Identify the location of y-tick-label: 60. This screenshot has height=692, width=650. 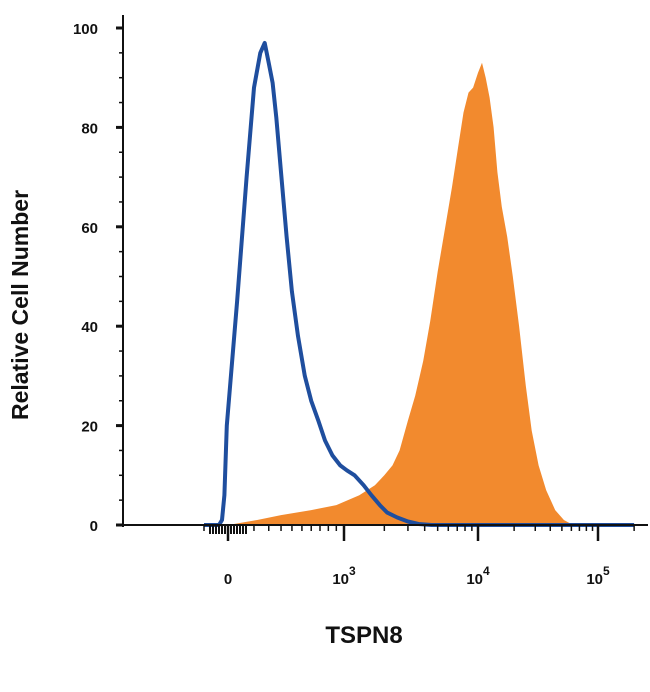
(89, 228).